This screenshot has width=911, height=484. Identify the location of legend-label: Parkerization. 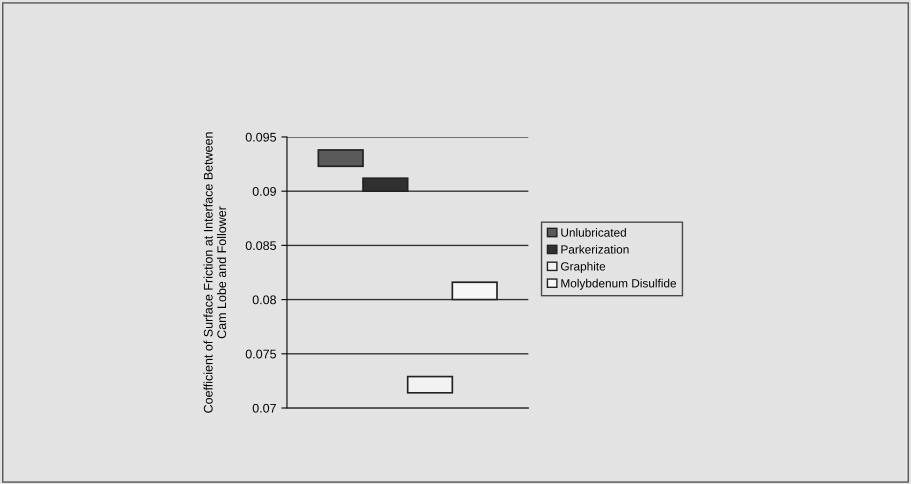
(595, 249).